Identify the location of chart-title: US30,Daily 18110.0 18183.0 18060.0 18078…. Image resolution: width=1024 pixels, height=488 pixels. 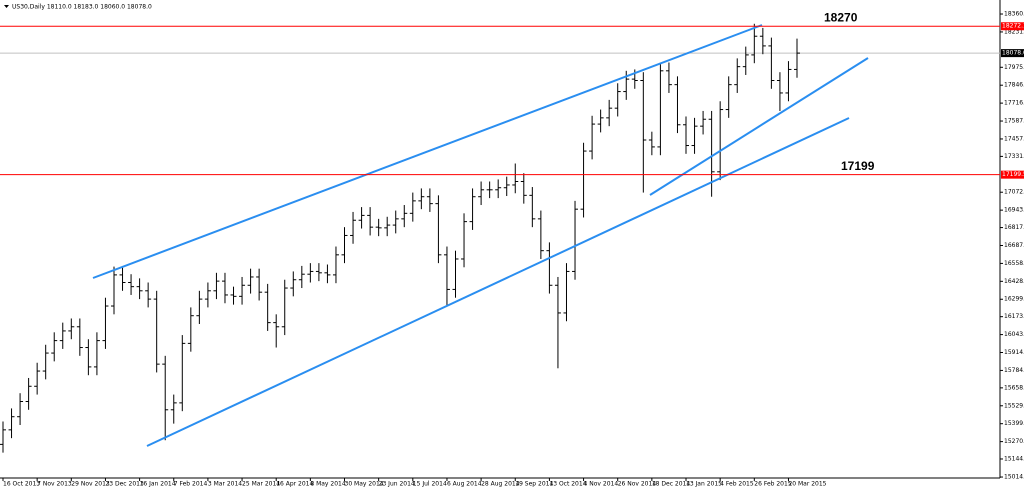
(82, 7).